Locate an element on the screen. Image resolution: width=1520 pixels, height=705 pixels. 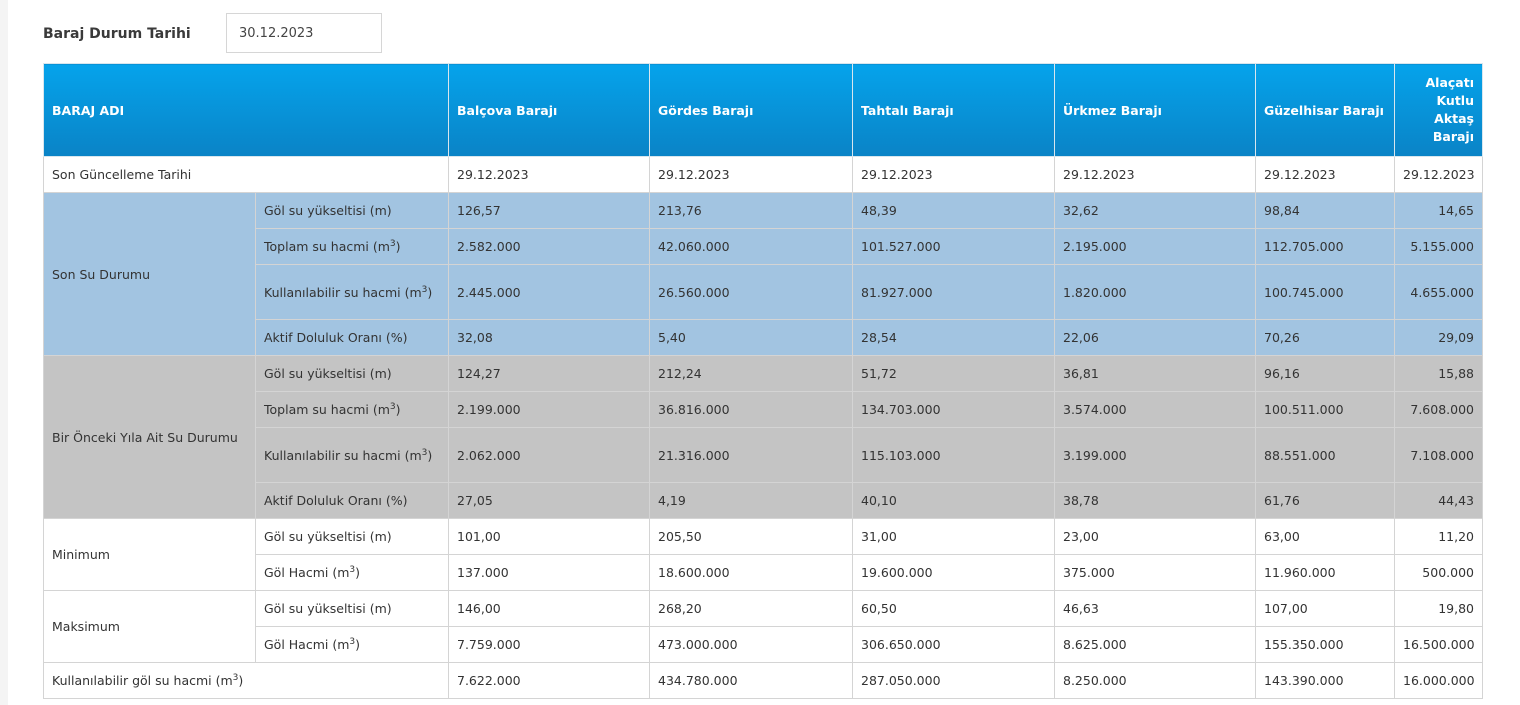
header-dam-balcova: Balçova Barajı is located at coordinates (549, 110).